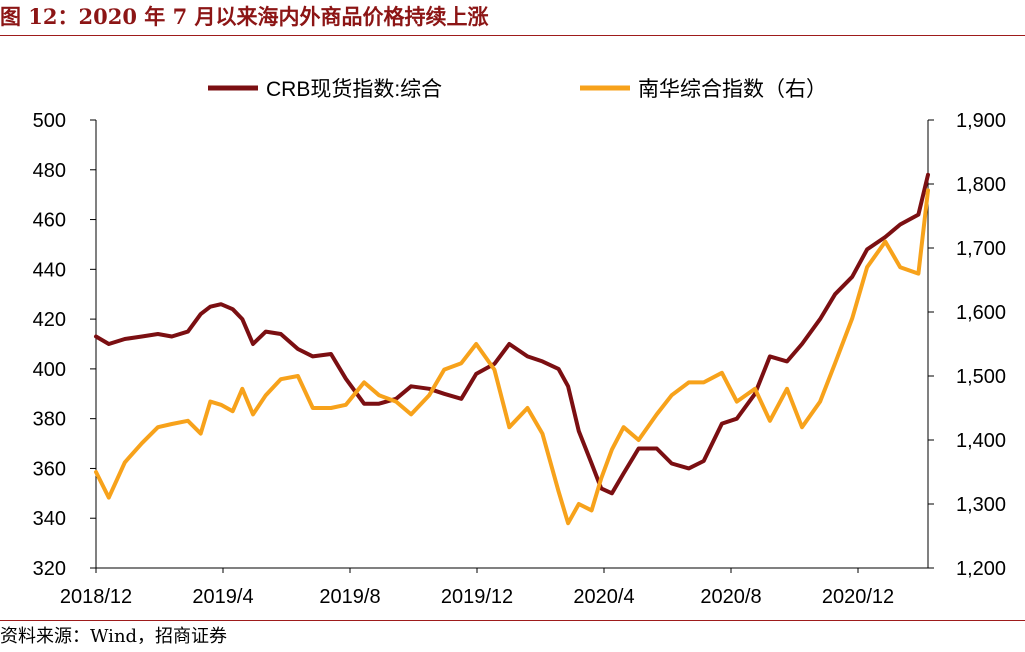 The image size is (1025, 652). What do you see at coordinates (349, 597) in the screenshot?
I see `x-axis-tick-label: 2019/8` at bounding box center [349, 597].